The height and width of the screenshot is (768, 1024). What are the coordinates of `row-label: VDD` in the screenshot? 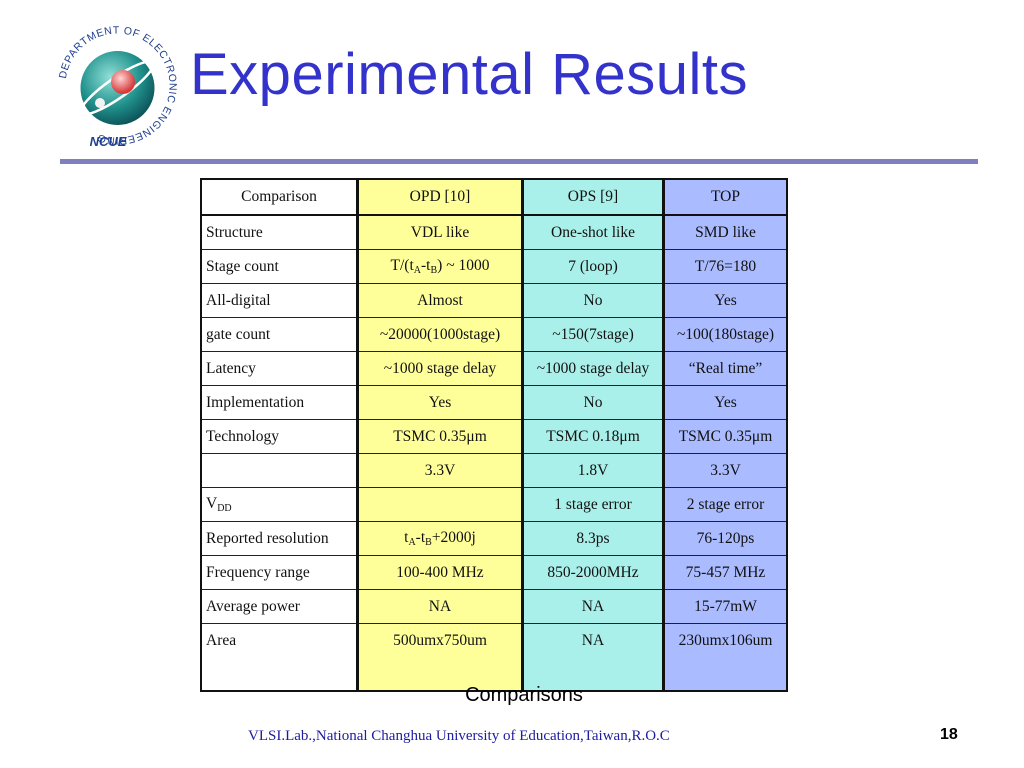 It's located at (279, 504).